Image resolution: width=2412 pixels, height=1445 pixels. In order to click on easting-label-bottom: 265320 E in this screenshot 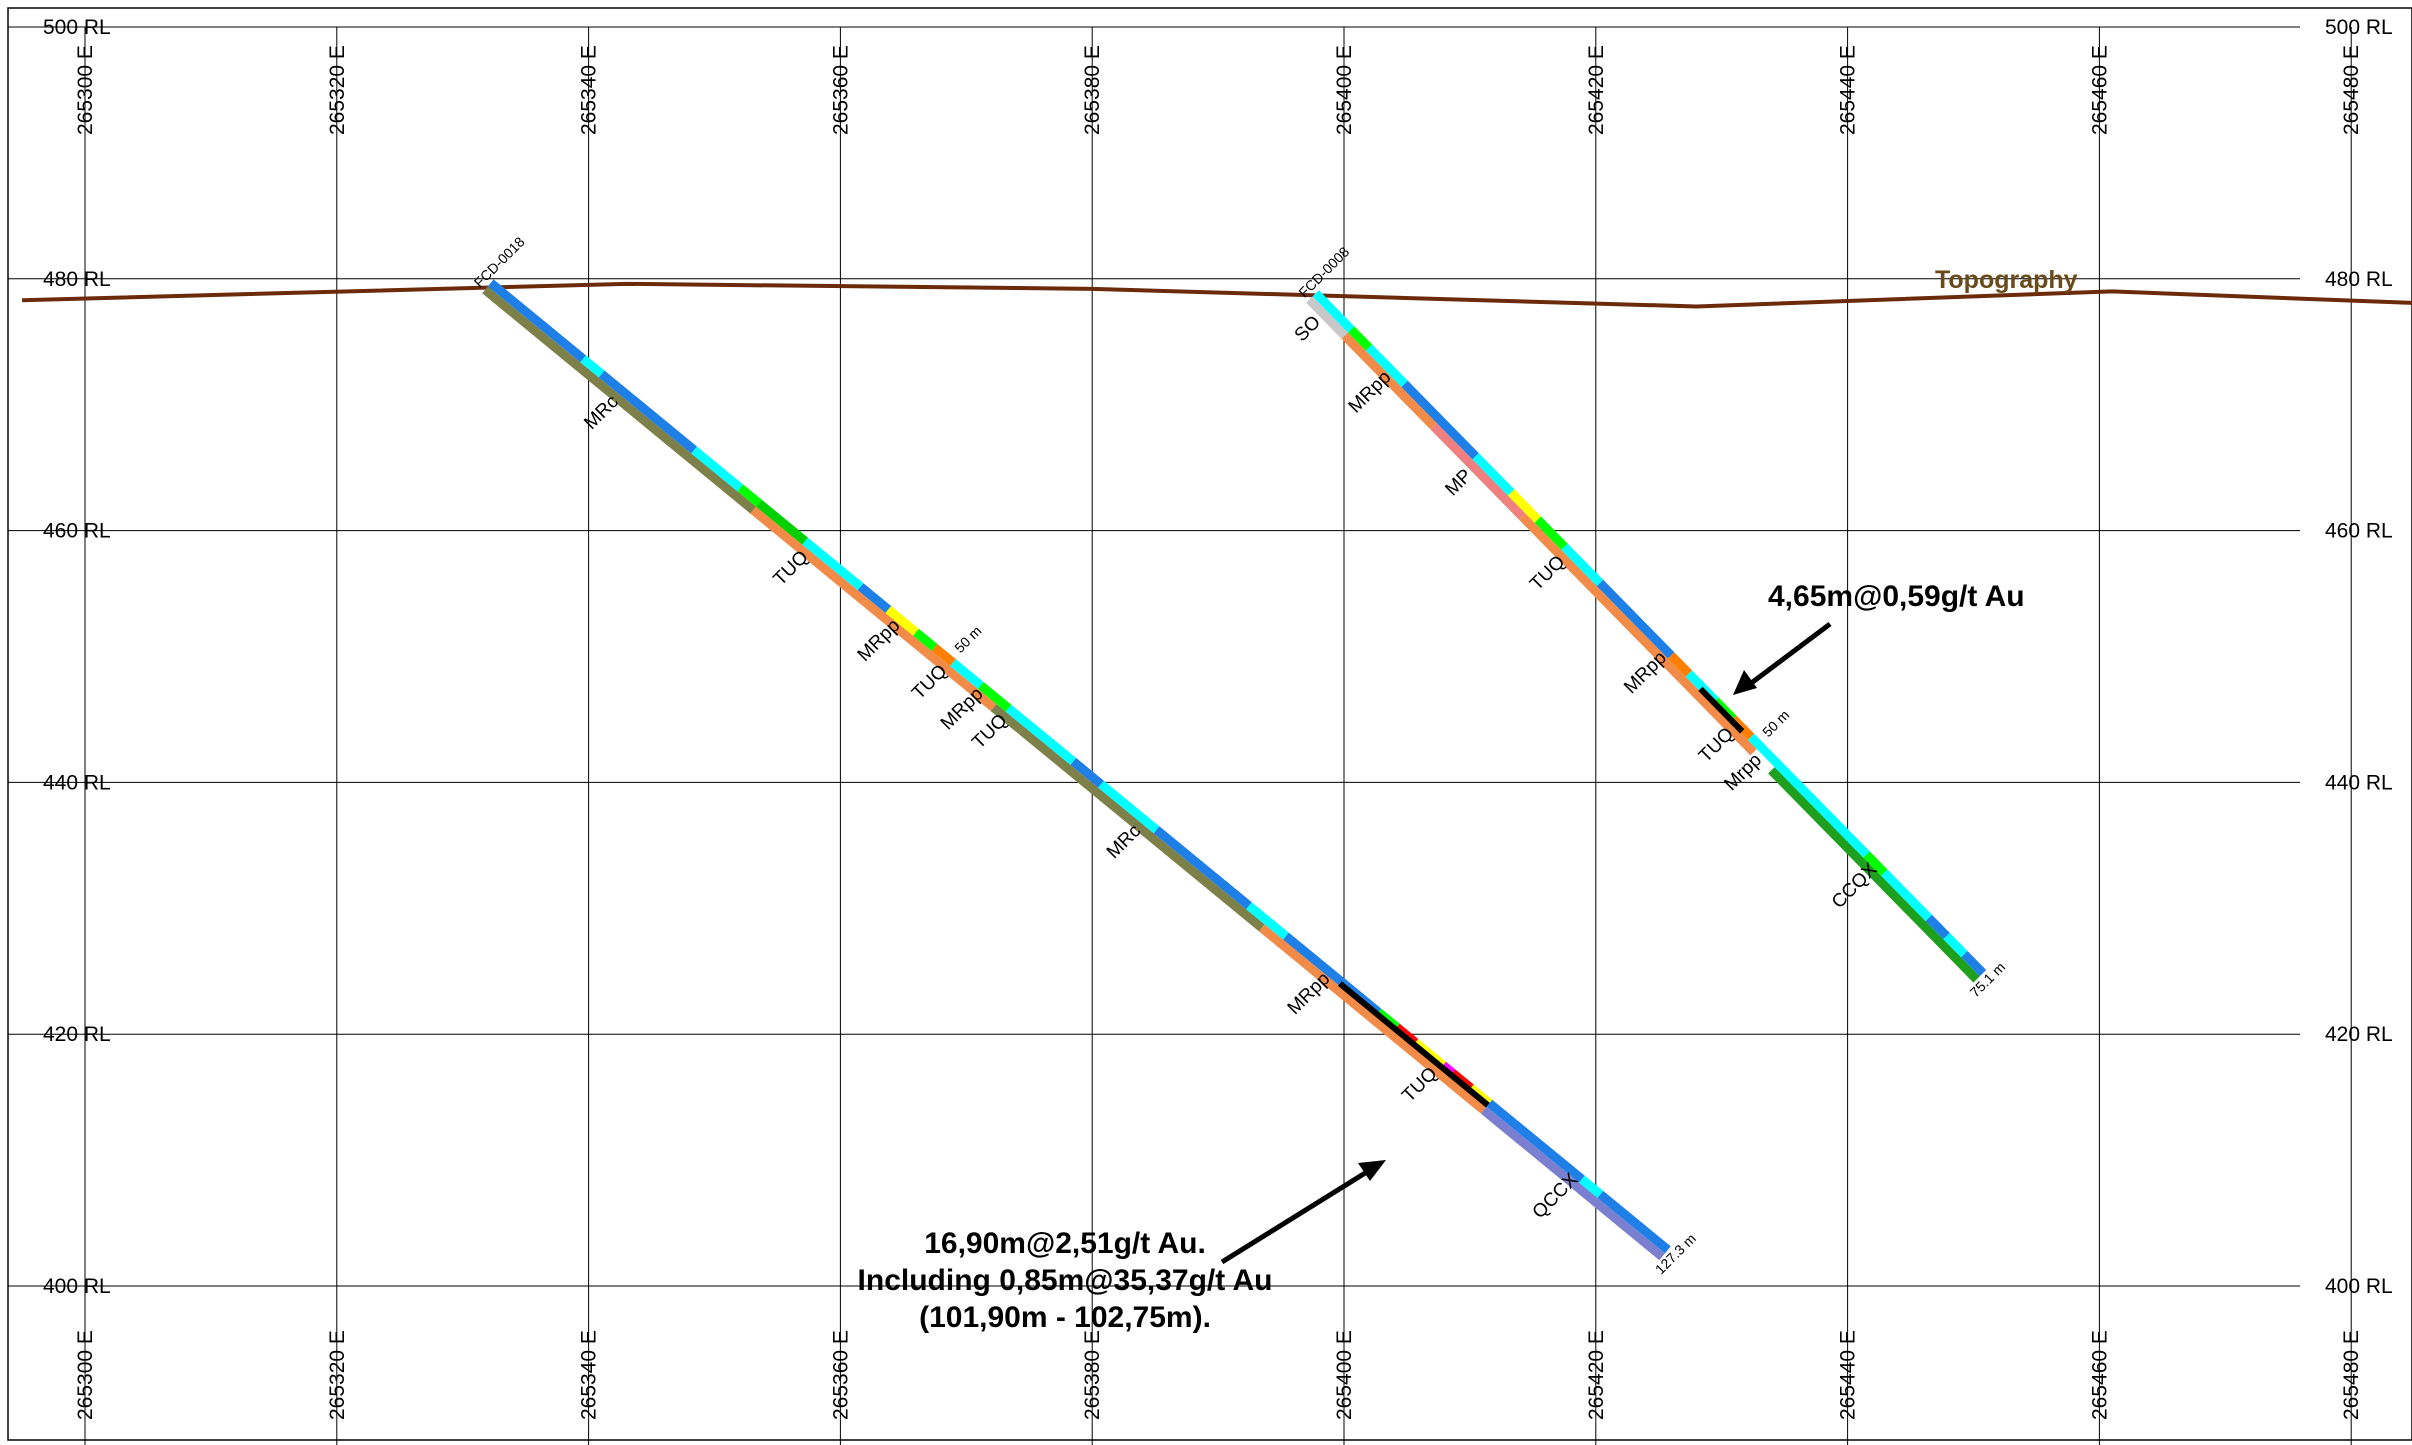, I will do `click(337, 1375)`.